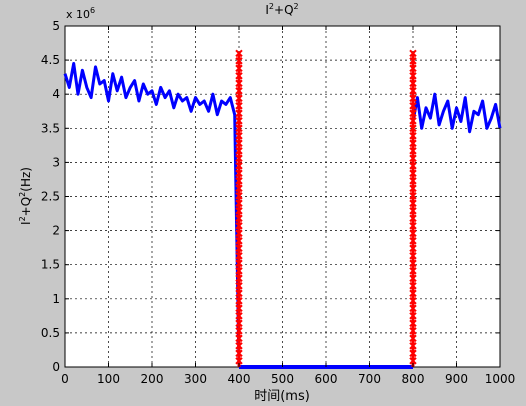 Image resolution: width=526 pixels, height=406 pixels. Describe the element at coordinates (50, 60) in the screenshot. I see `y-tick-label: 4.5` at that location.